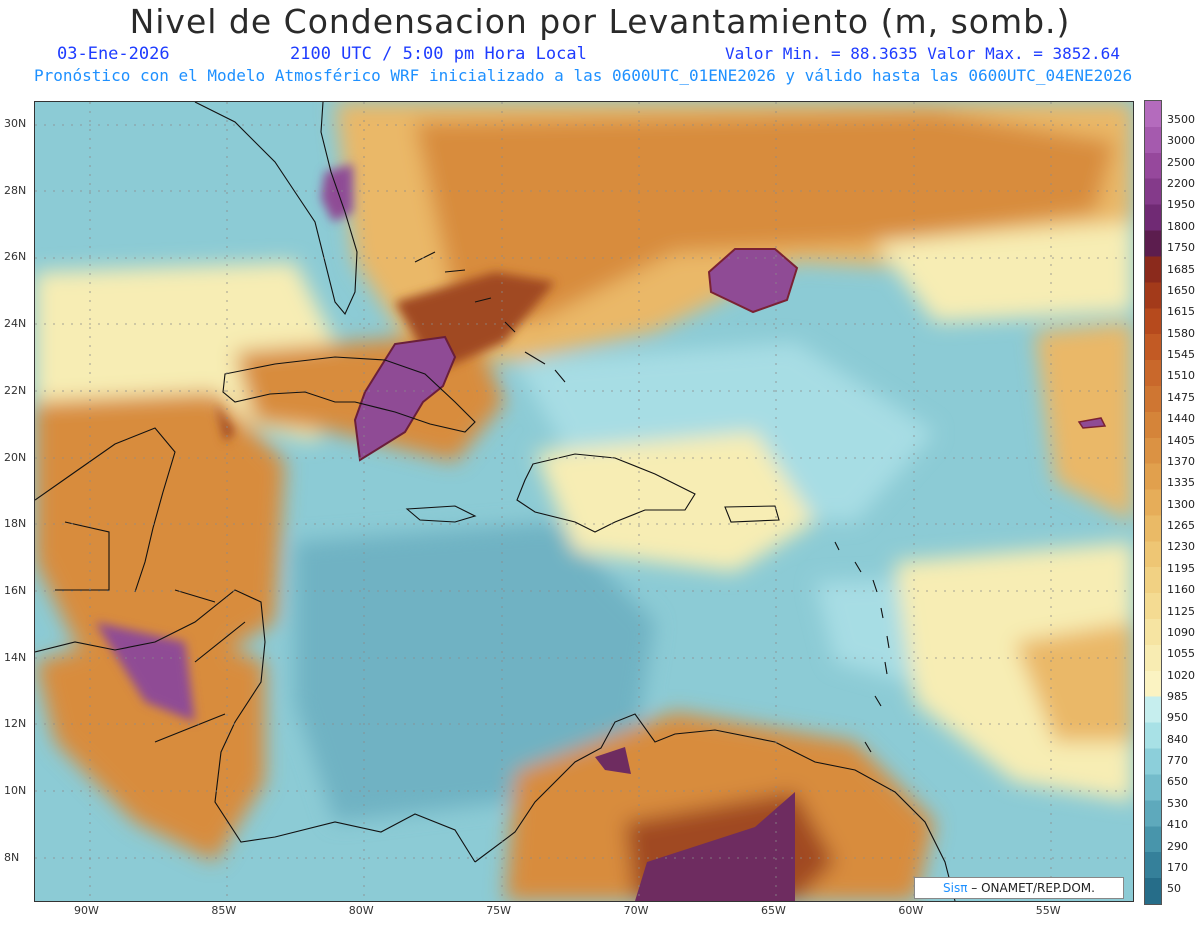 Image resolution: width=1200 pixels, height=927 pixels. I want to click on colorbar-label: 1405, so click(1181, 440).